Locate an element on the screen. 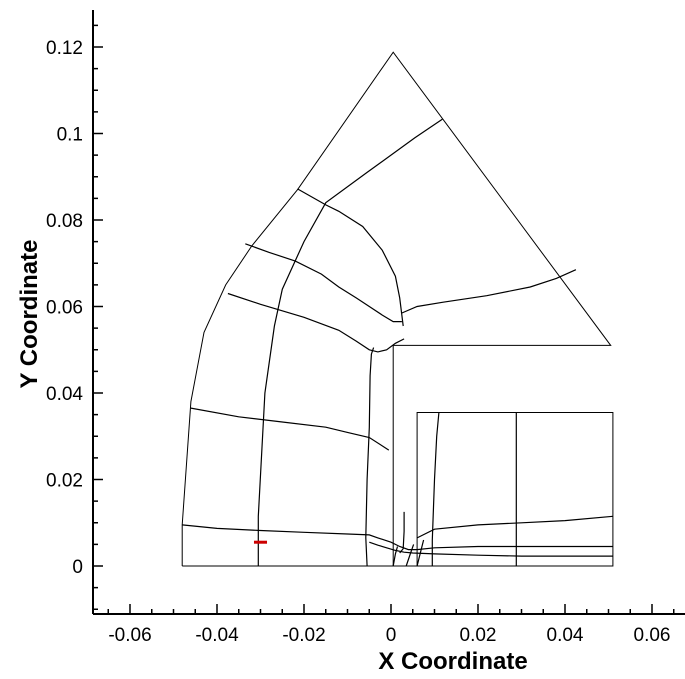  y-tick-label: 0 is located at coordinates (77, 567).